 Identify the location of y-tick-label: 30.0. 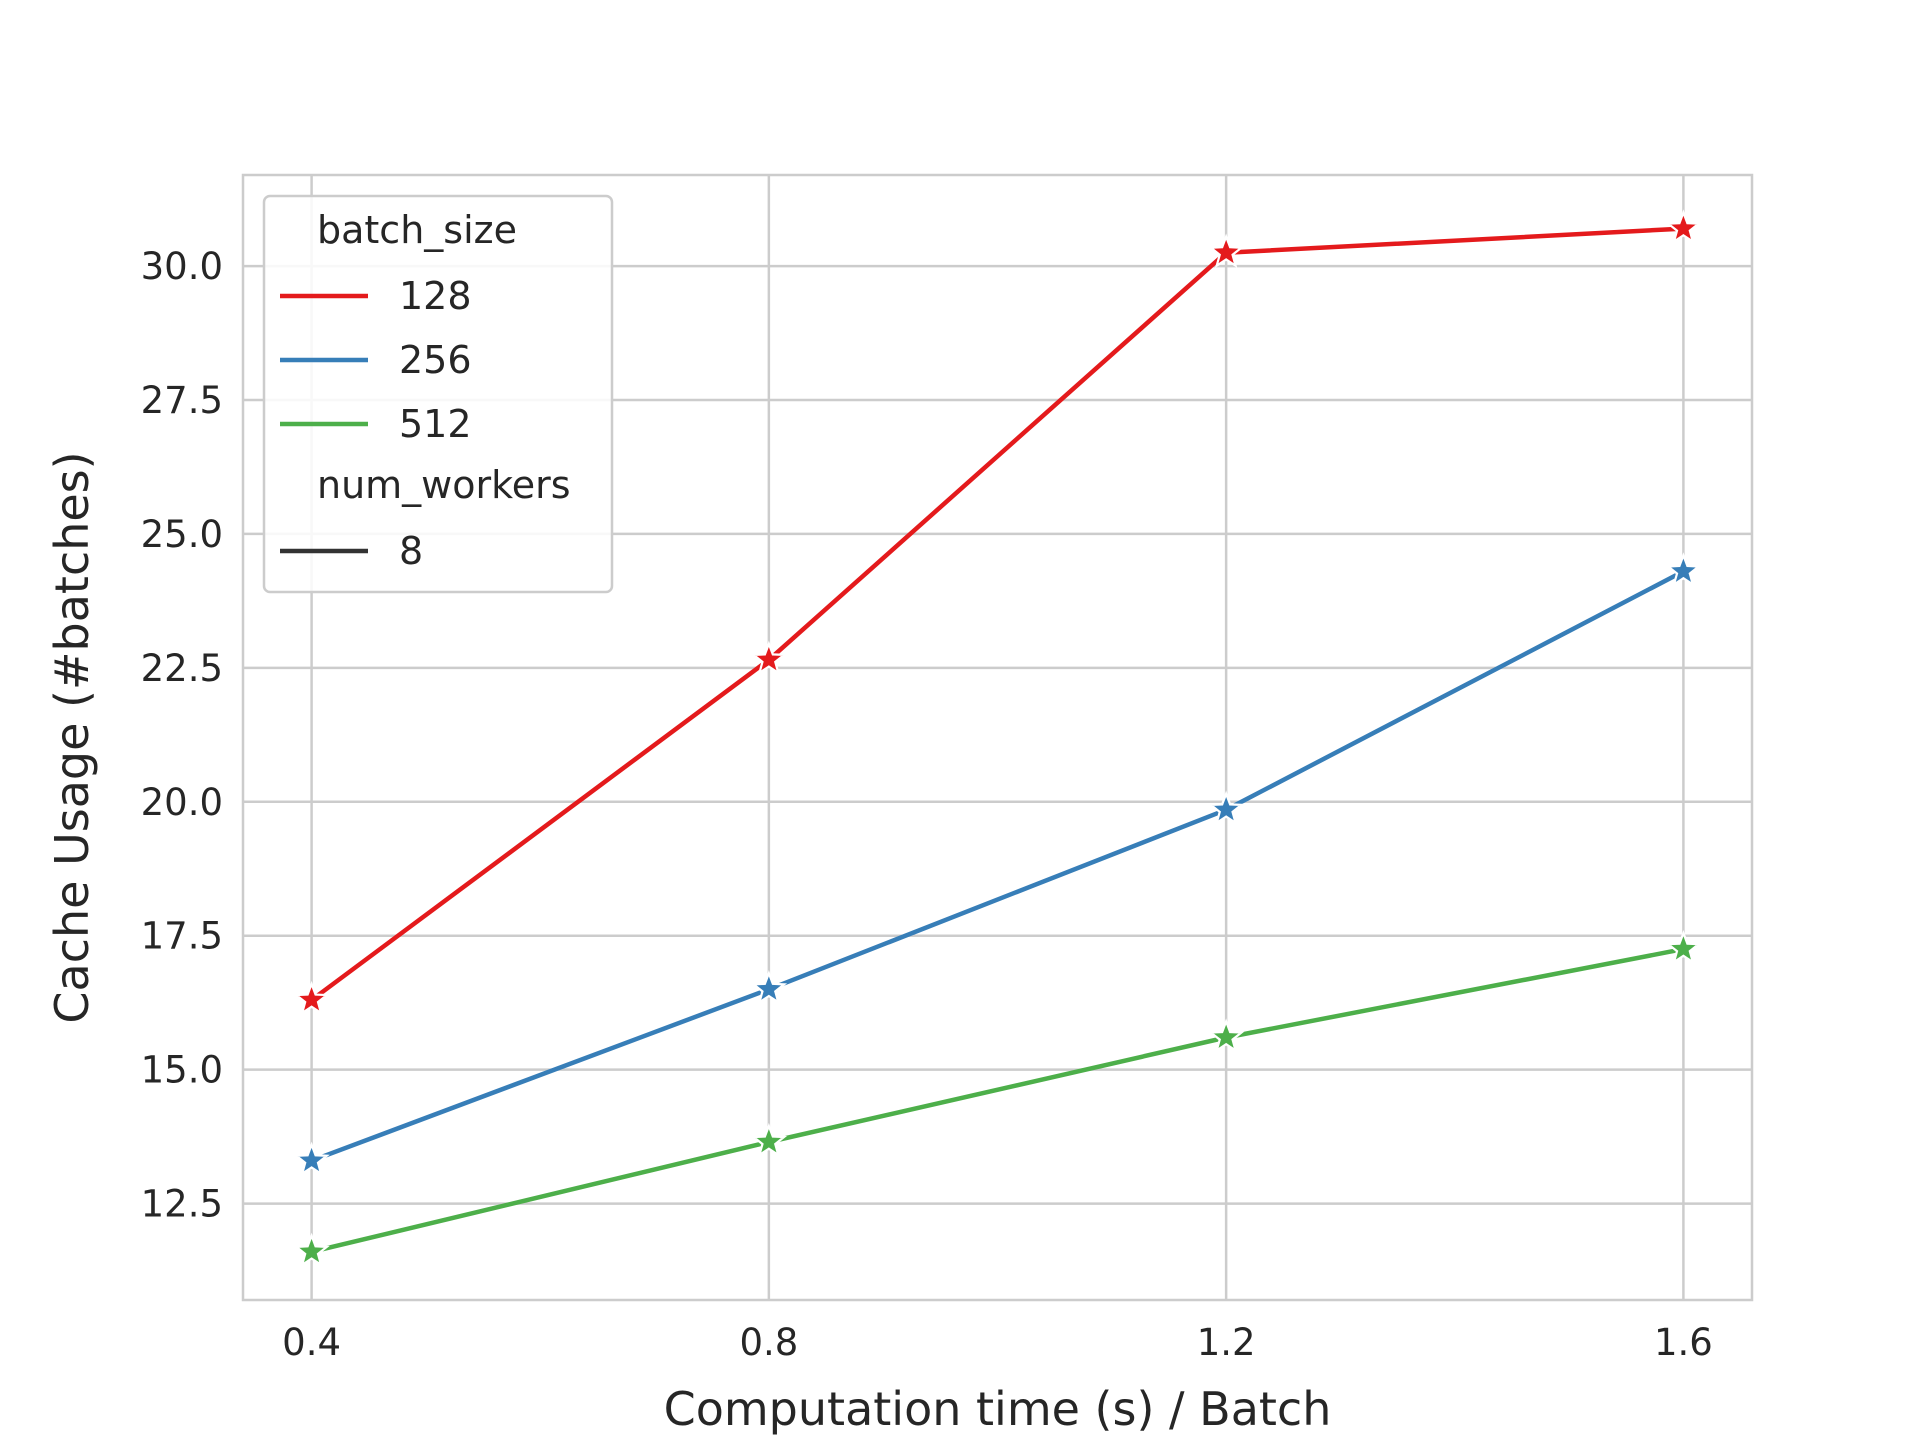
(182, 266).